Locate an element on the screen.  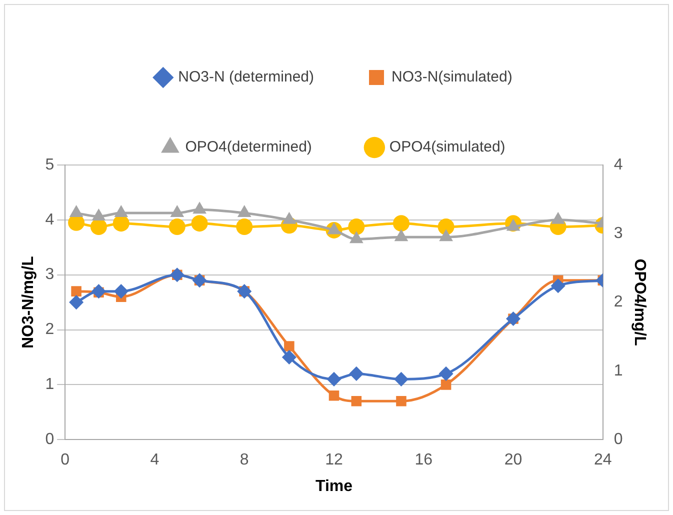
y2-tick-label: 4 is located at coordinates (618, 165).